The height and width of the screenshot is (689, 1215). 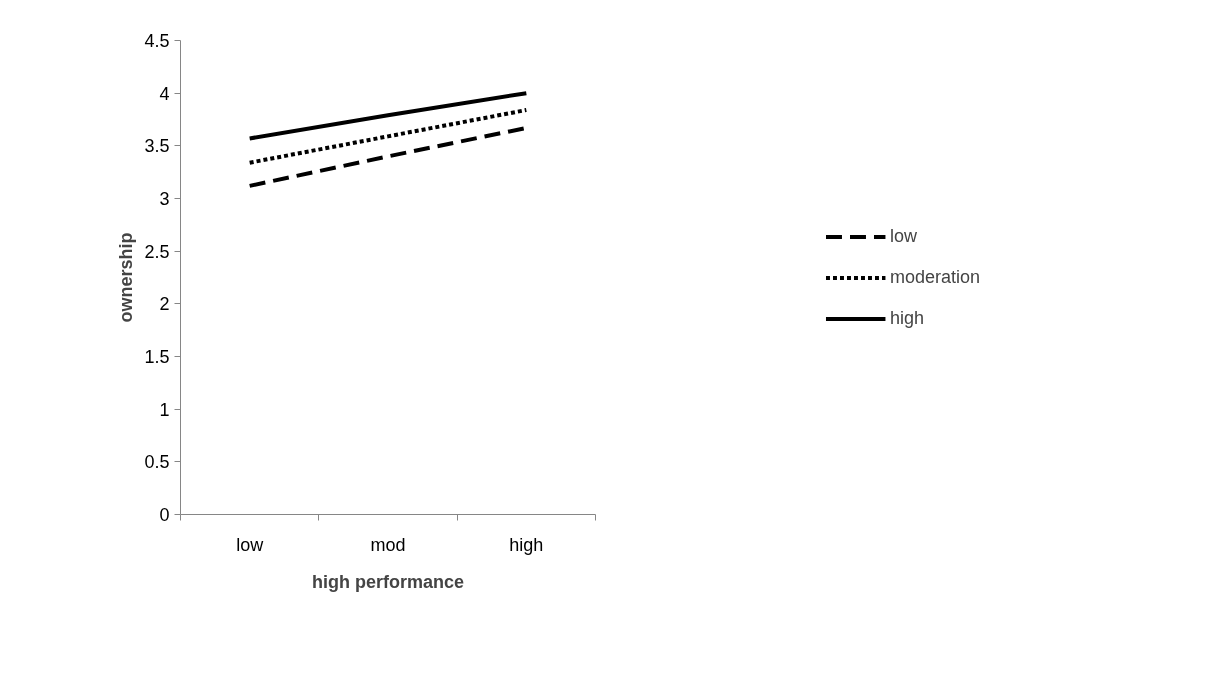 I want to click on x-tick-label: mod, so click(x=388, y=544).